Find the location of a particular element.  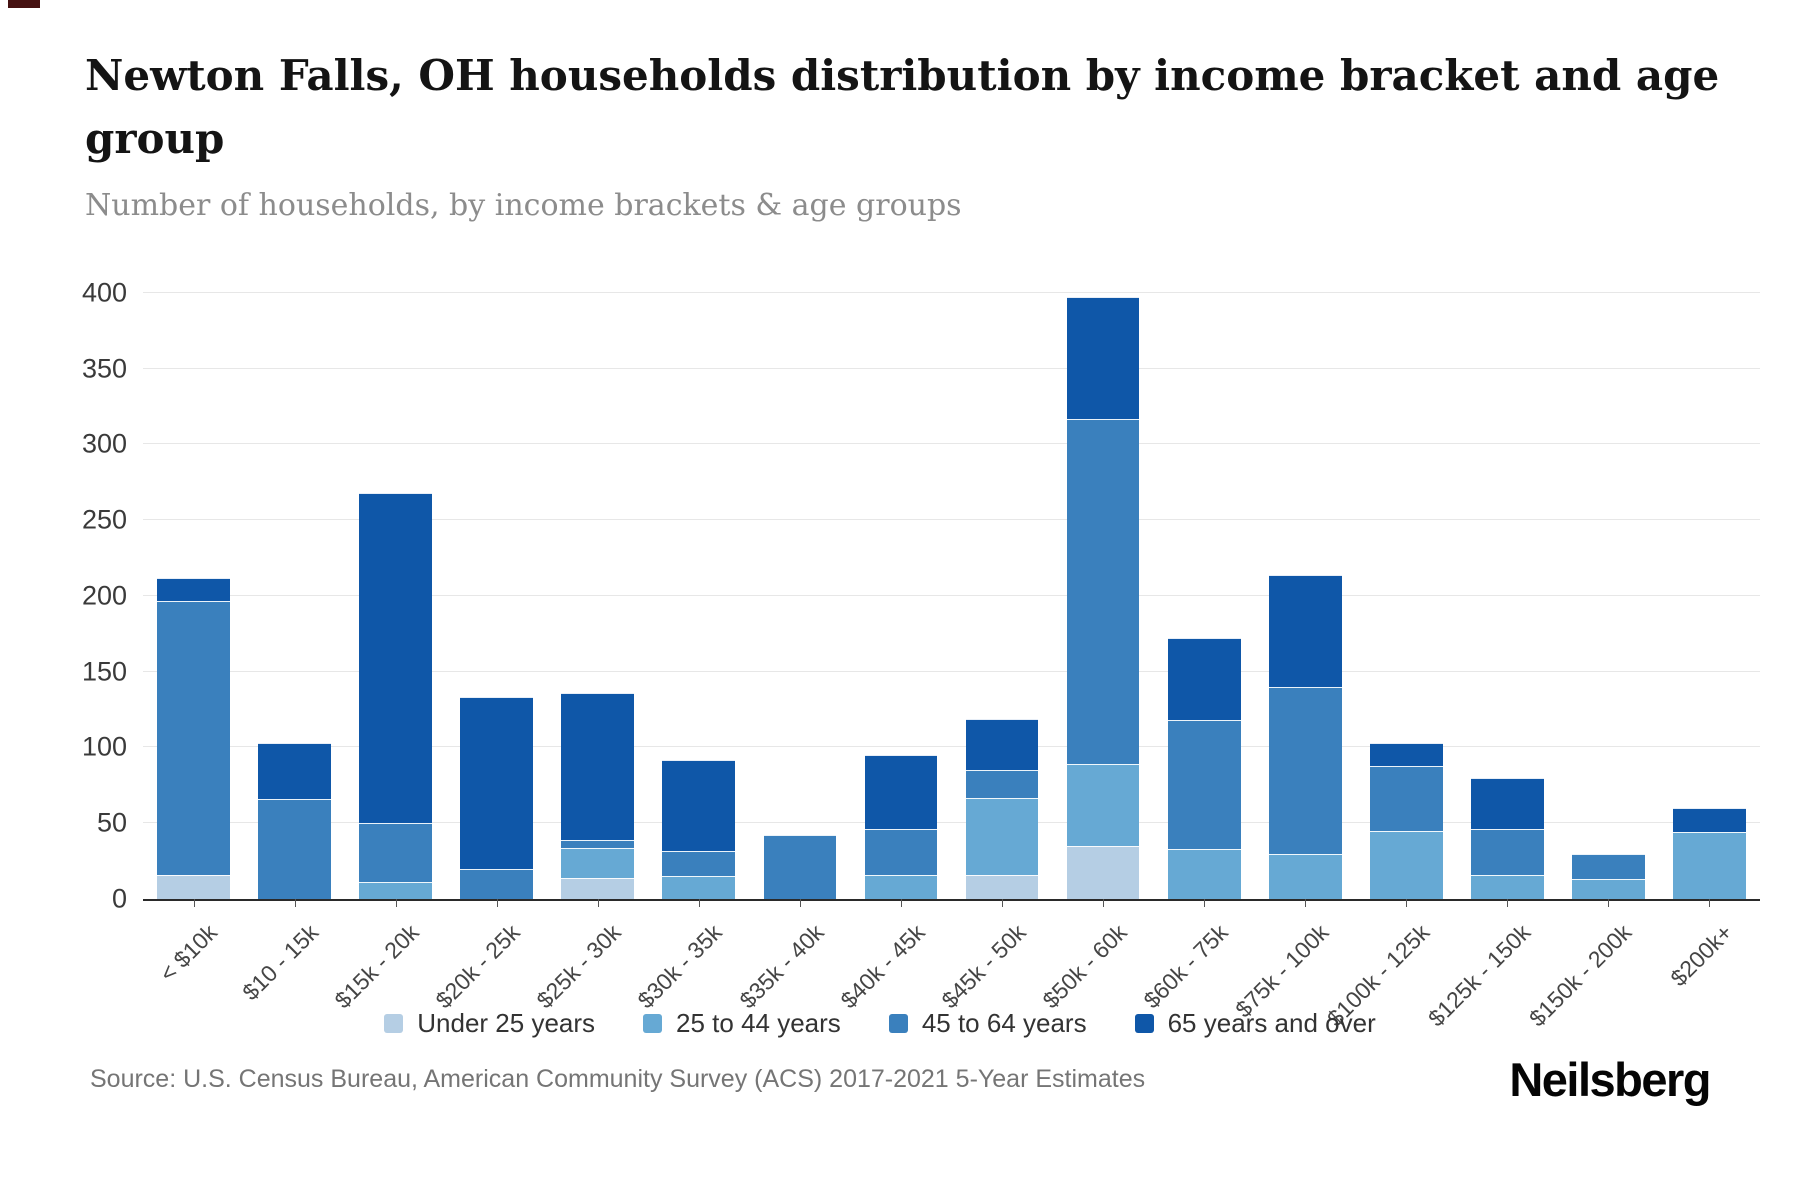

bar-slot: $150k - 200k is located at coordinates (1591, 643).